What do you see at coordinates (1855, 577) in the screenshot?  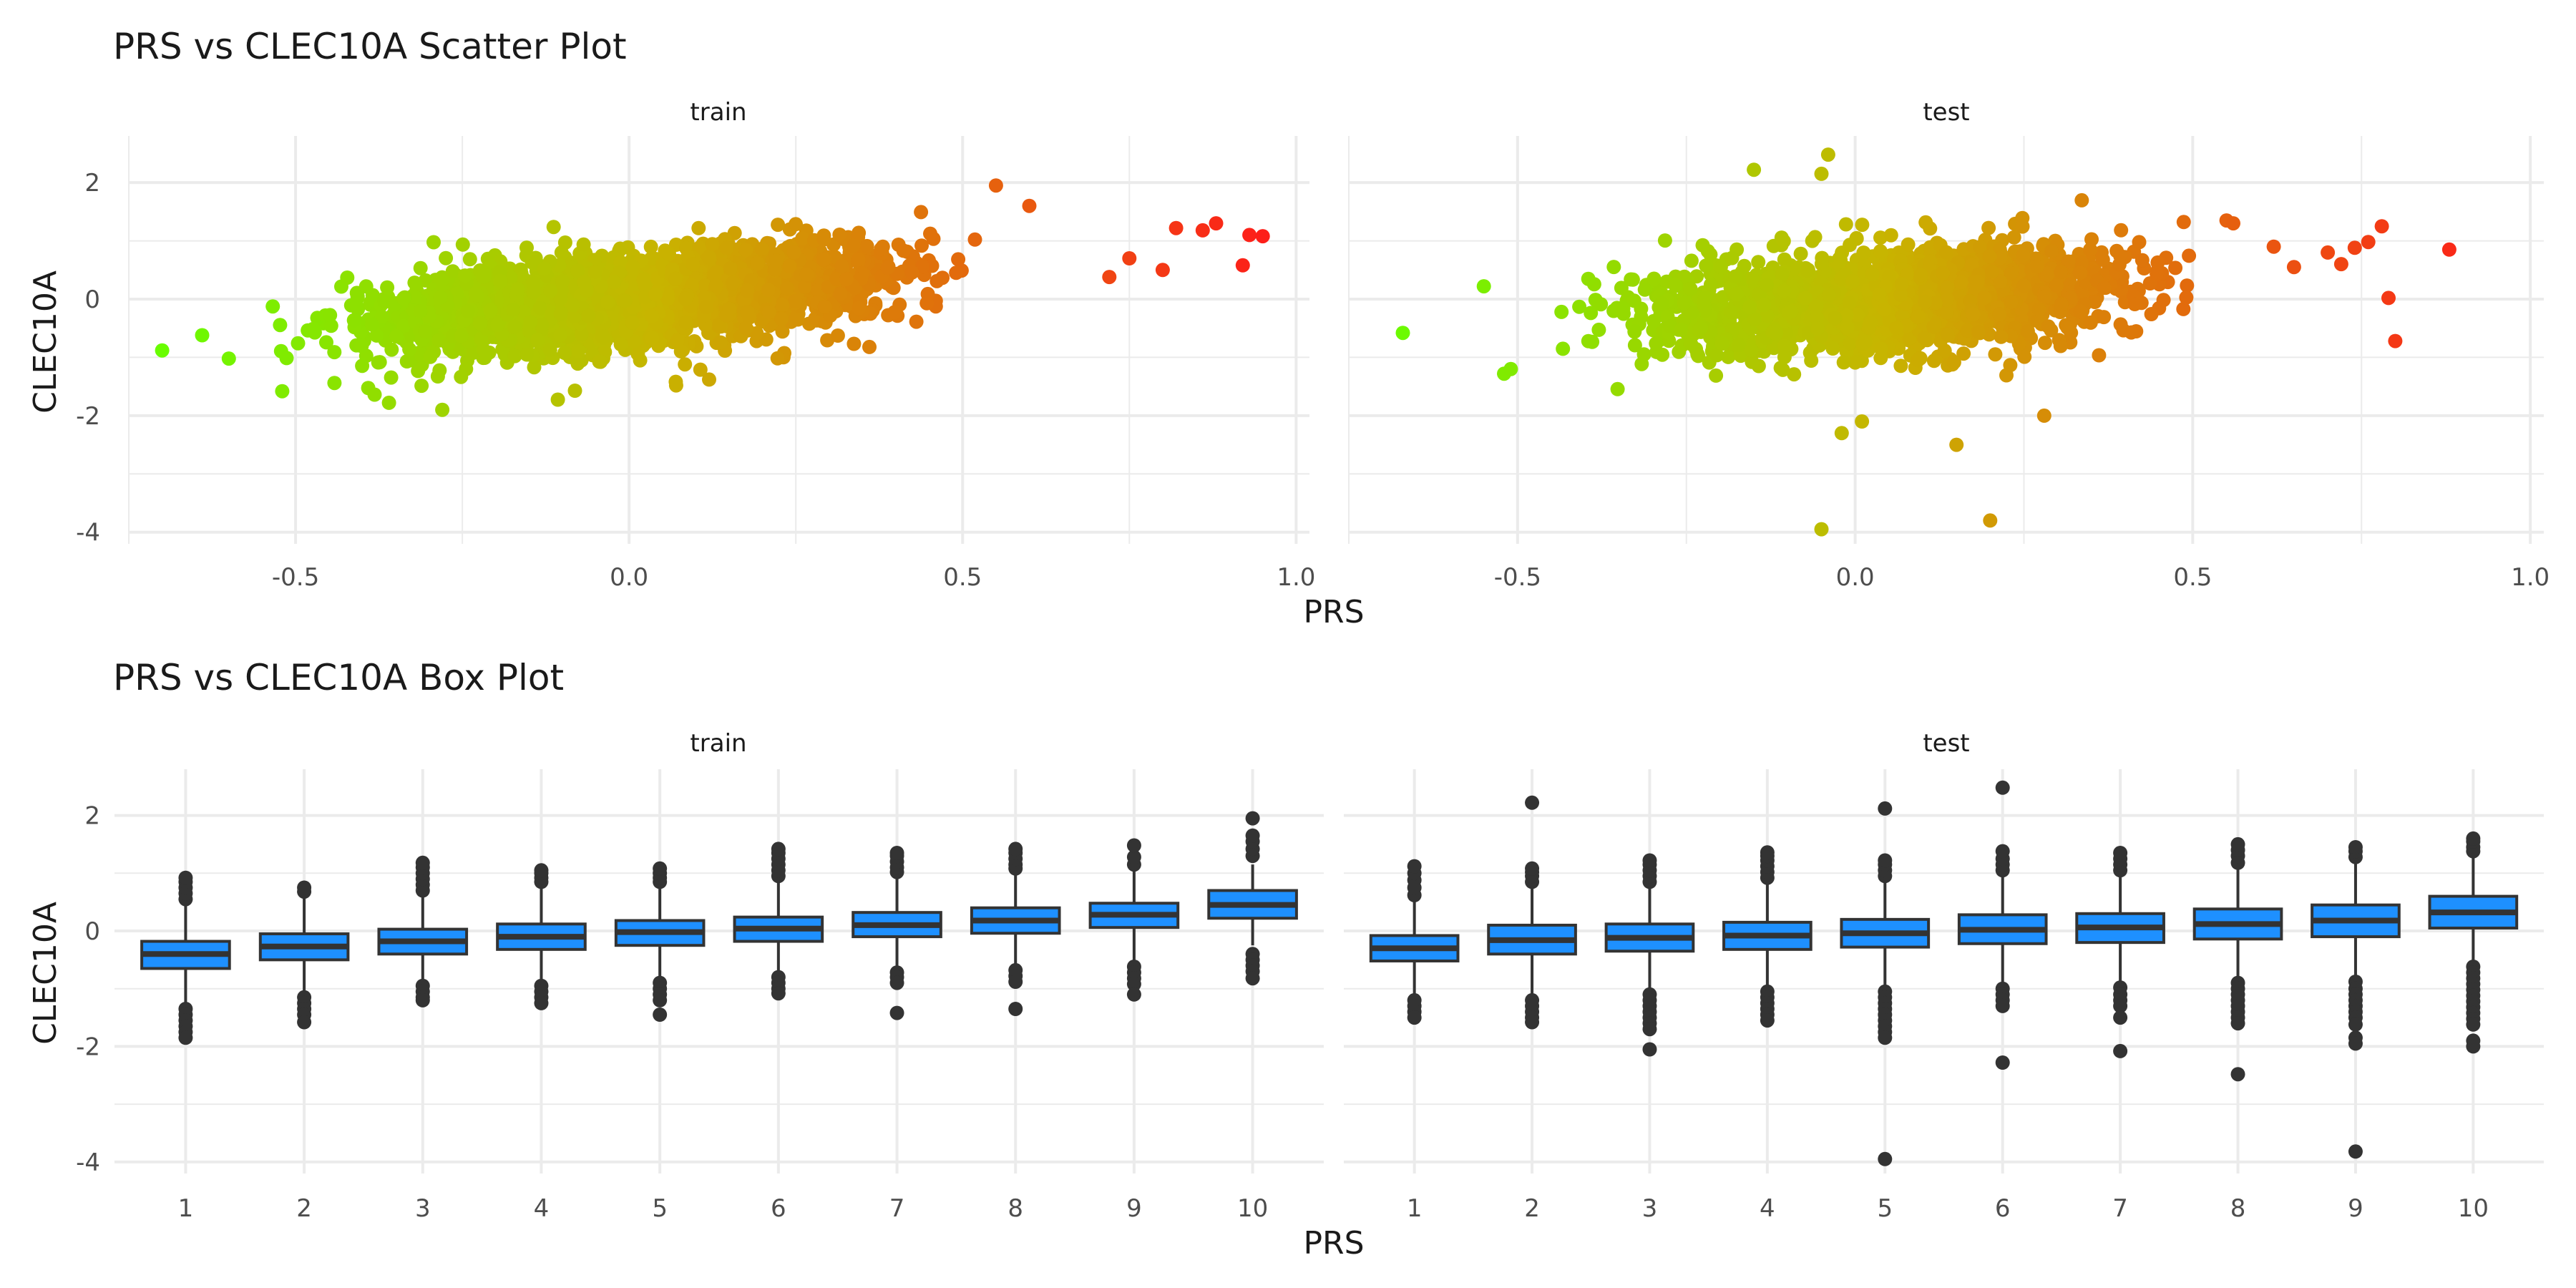 I see `x-tick-label: 0.0` at bounding box center [1855, 577].